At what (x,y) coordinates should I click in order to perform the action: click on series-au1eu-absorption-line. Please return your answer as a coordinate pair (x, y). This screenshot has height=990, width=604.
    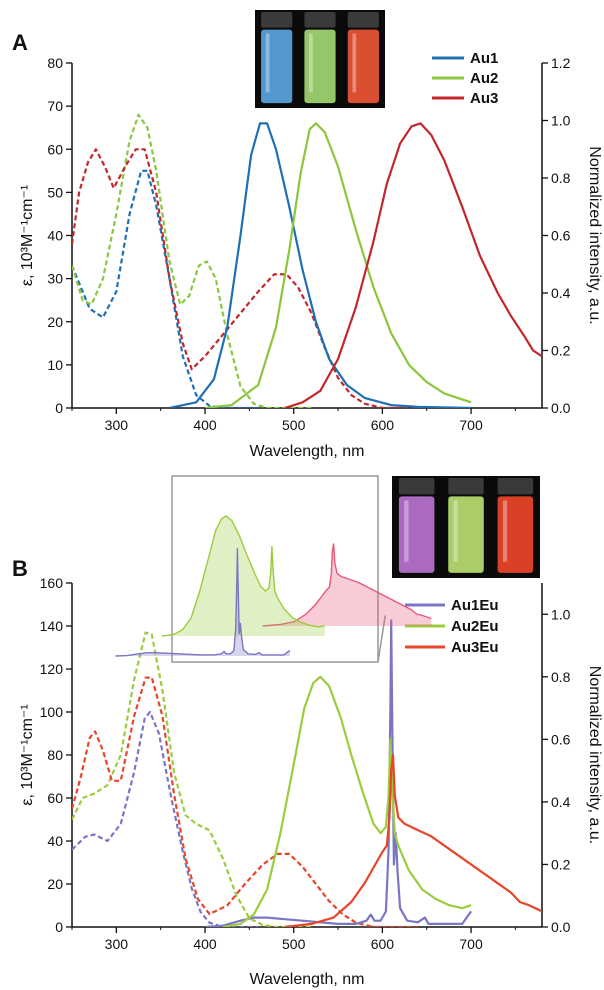
    Looking at the image, I should click on (165, 818).